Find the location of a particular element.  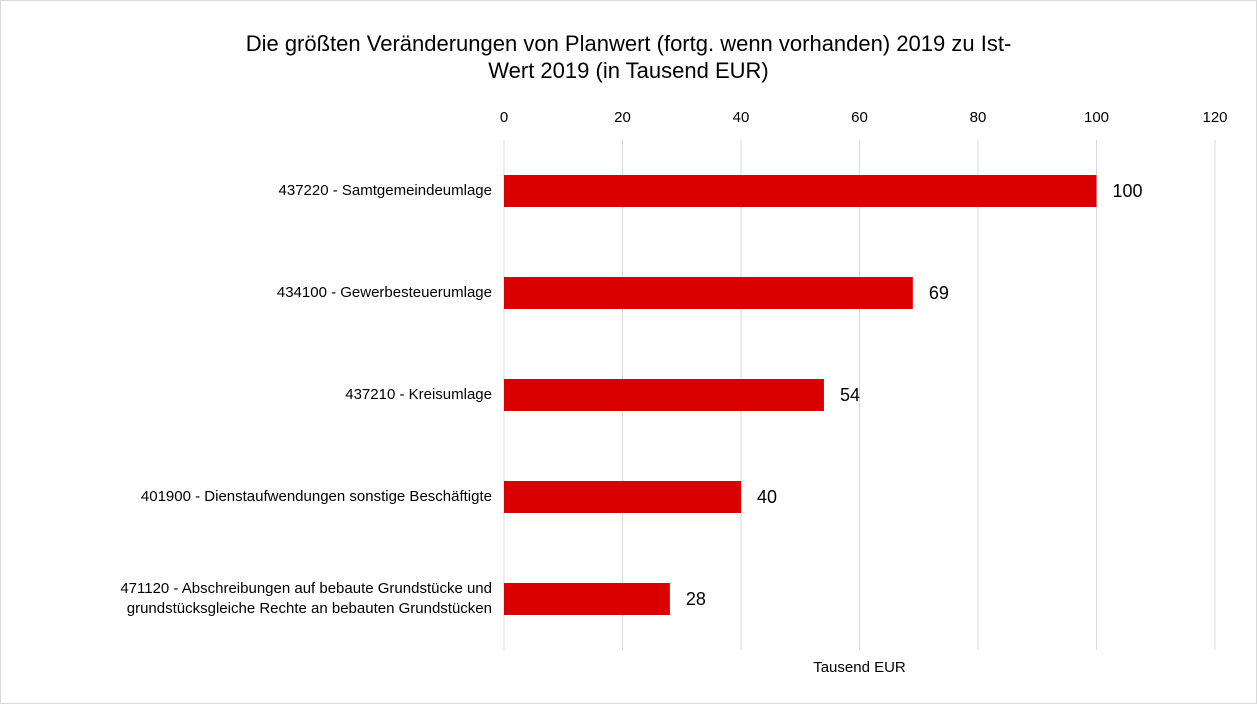

y-tick-label: 437210 - Kreisumlage is located at coordinates (418, 394).